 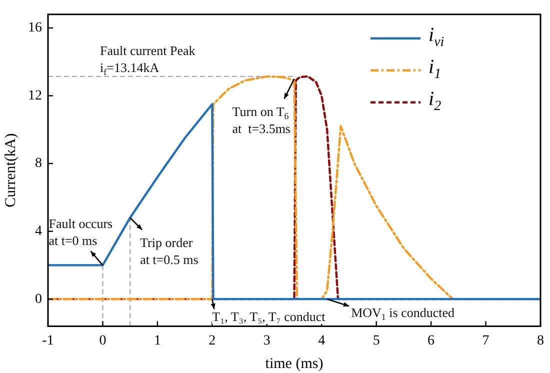 What do you see at coordinates (38, 299) in the screenshot?
I see `y-tick-label: 0` at bounding box center [38, 299].